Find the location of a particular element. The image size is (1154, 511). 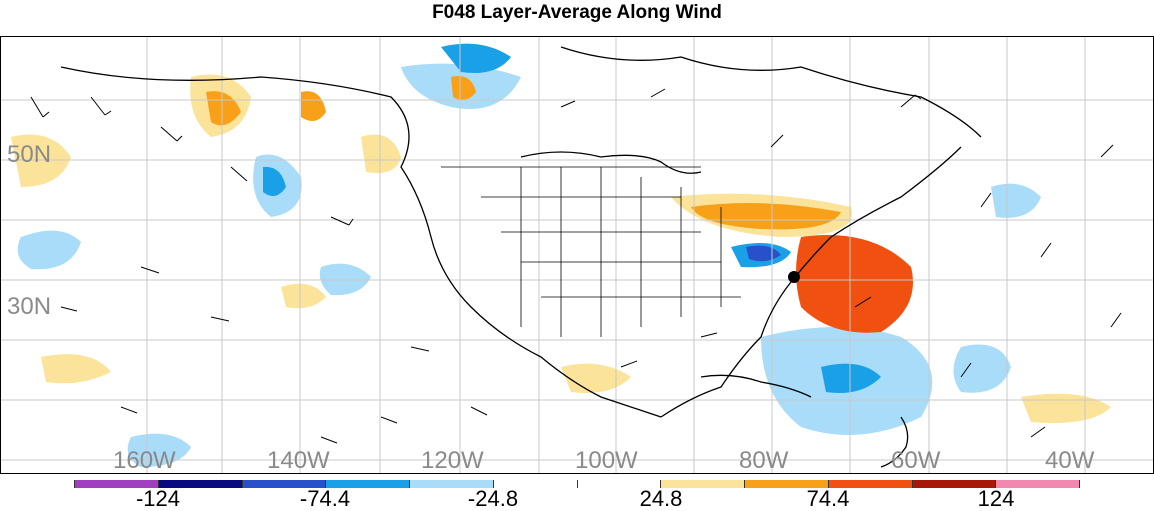

map-title: F048 Layer-Average Along Wind is located at coordinates (577, 12).